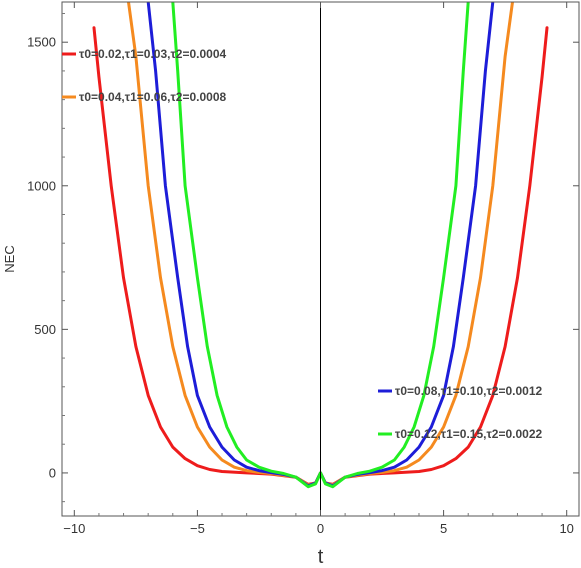 The height and width of the screenshot is (568, 581). What do you see at coordinates (566, 528) in the screenshot?
I see `x-tick-label: 10` at bounding box center [566, 528].